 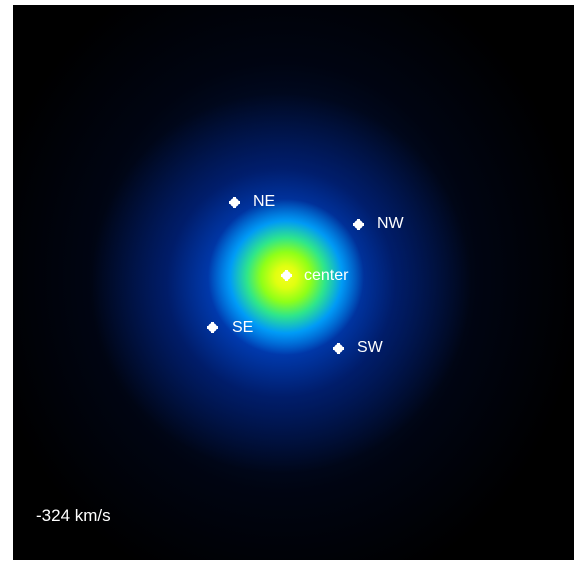 What do you see at coordinates (243, 327) in the screenshot?
I see `marker-label-se: SE` at bounding box center [243, 327].